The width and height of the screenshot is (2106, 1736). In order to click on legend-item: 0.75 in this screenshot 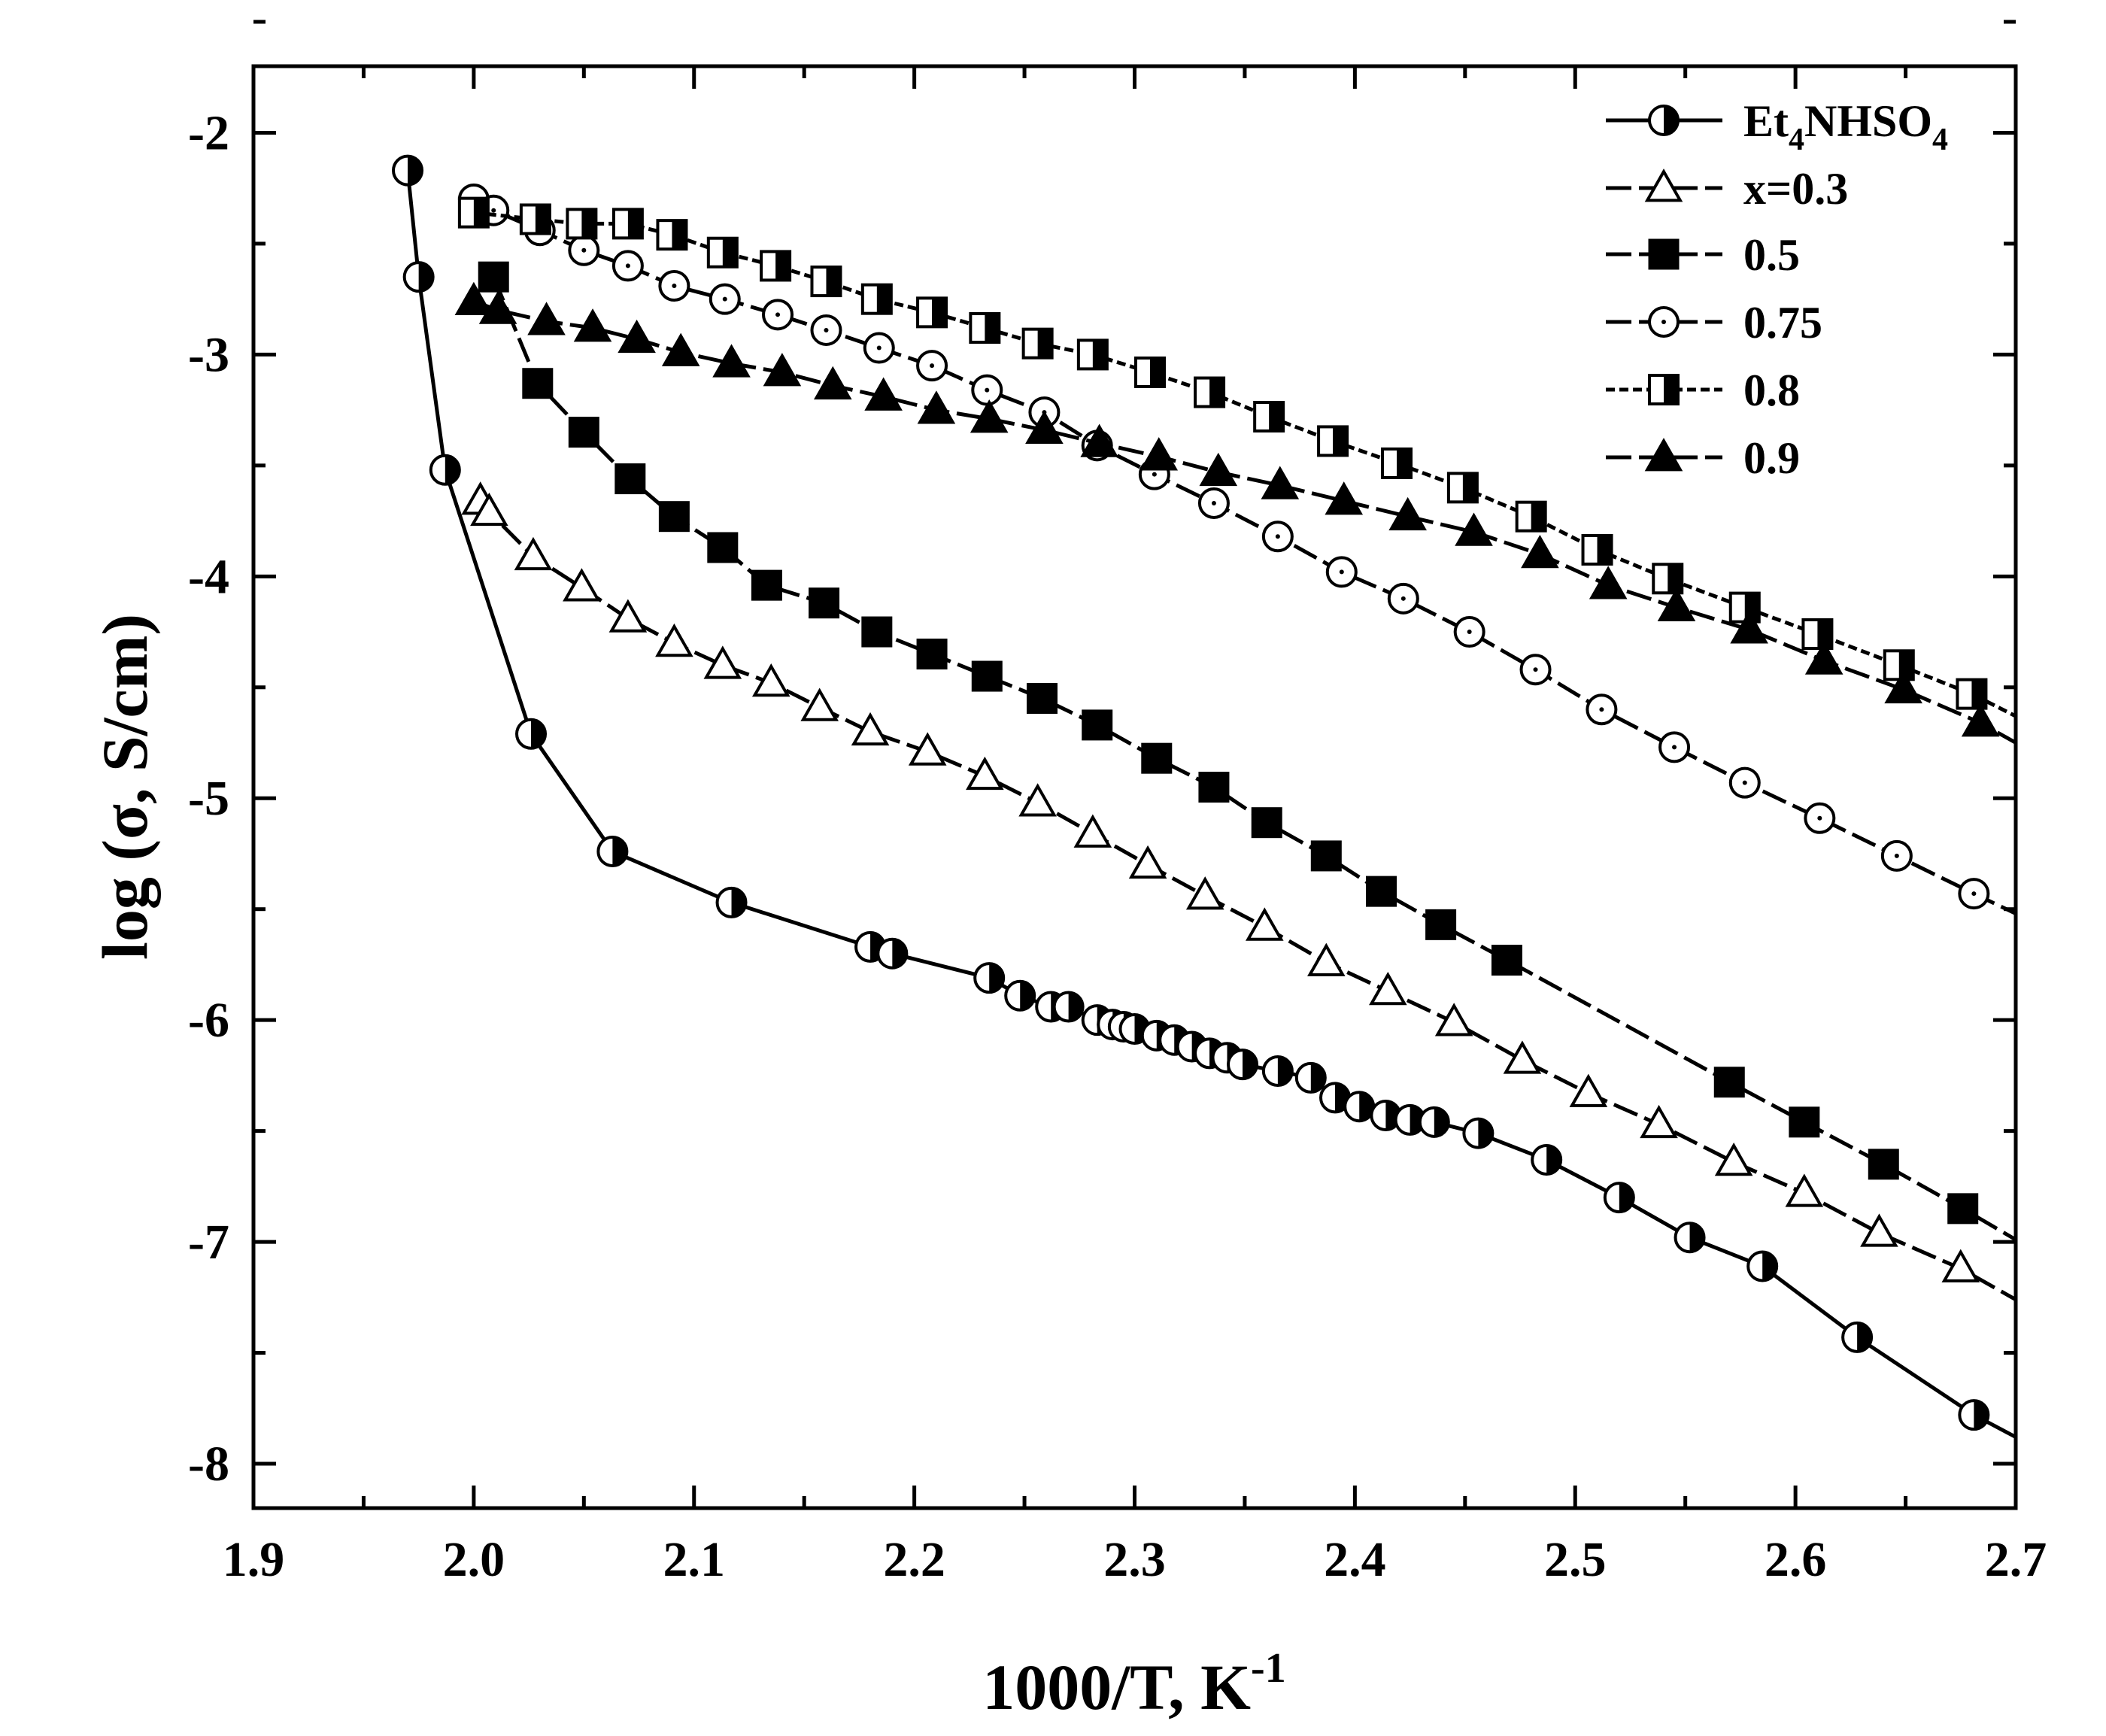, I will do `click(1714, 323)`.